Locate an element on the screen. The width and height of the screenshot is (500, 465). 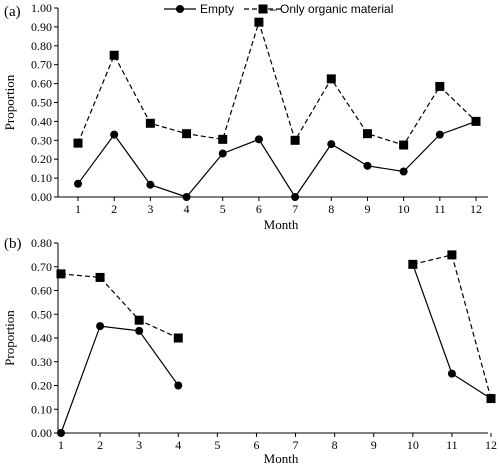
legend-marker-empty is located at coordinates (180, 9).